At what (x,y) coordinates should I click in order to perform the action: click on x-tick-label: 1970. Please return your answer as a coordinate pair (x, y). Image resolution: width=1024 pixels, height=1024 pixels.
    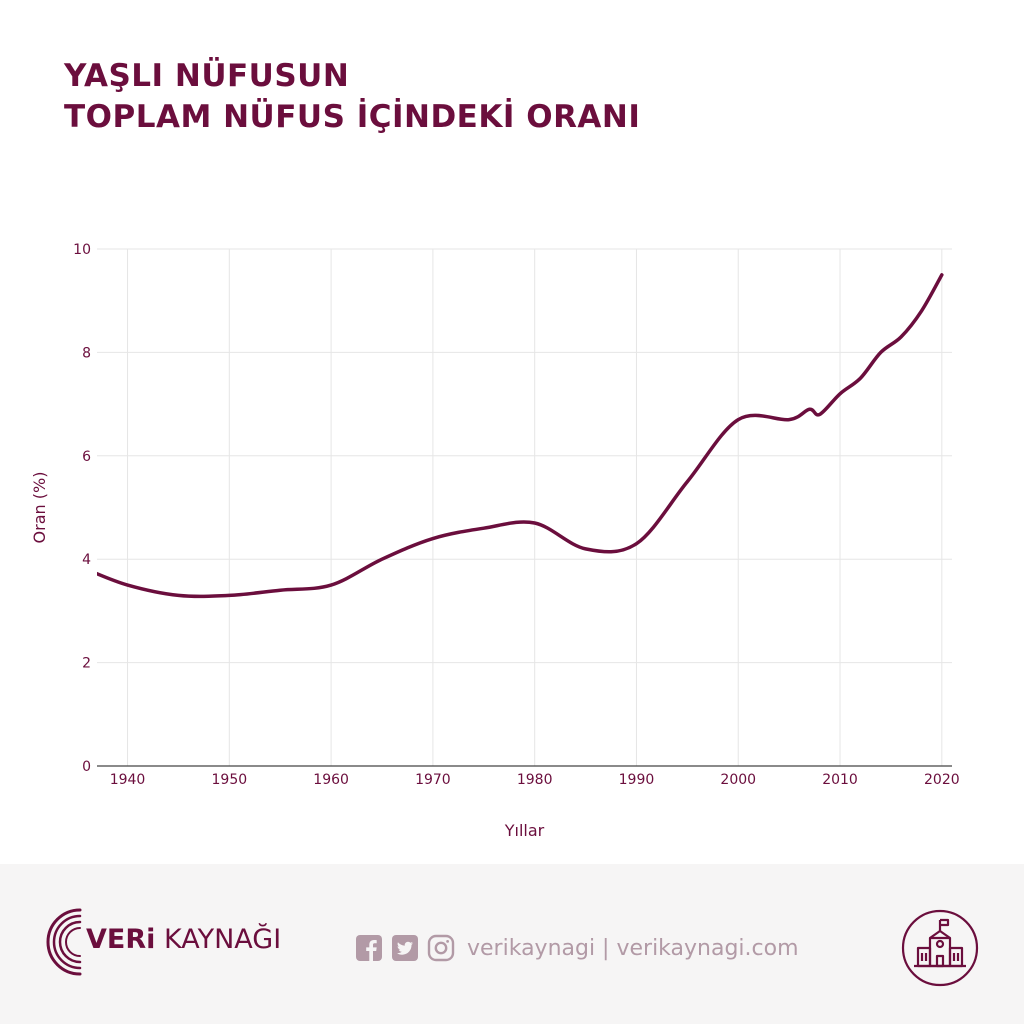
    Looking at the image, I should click on (433, 780).